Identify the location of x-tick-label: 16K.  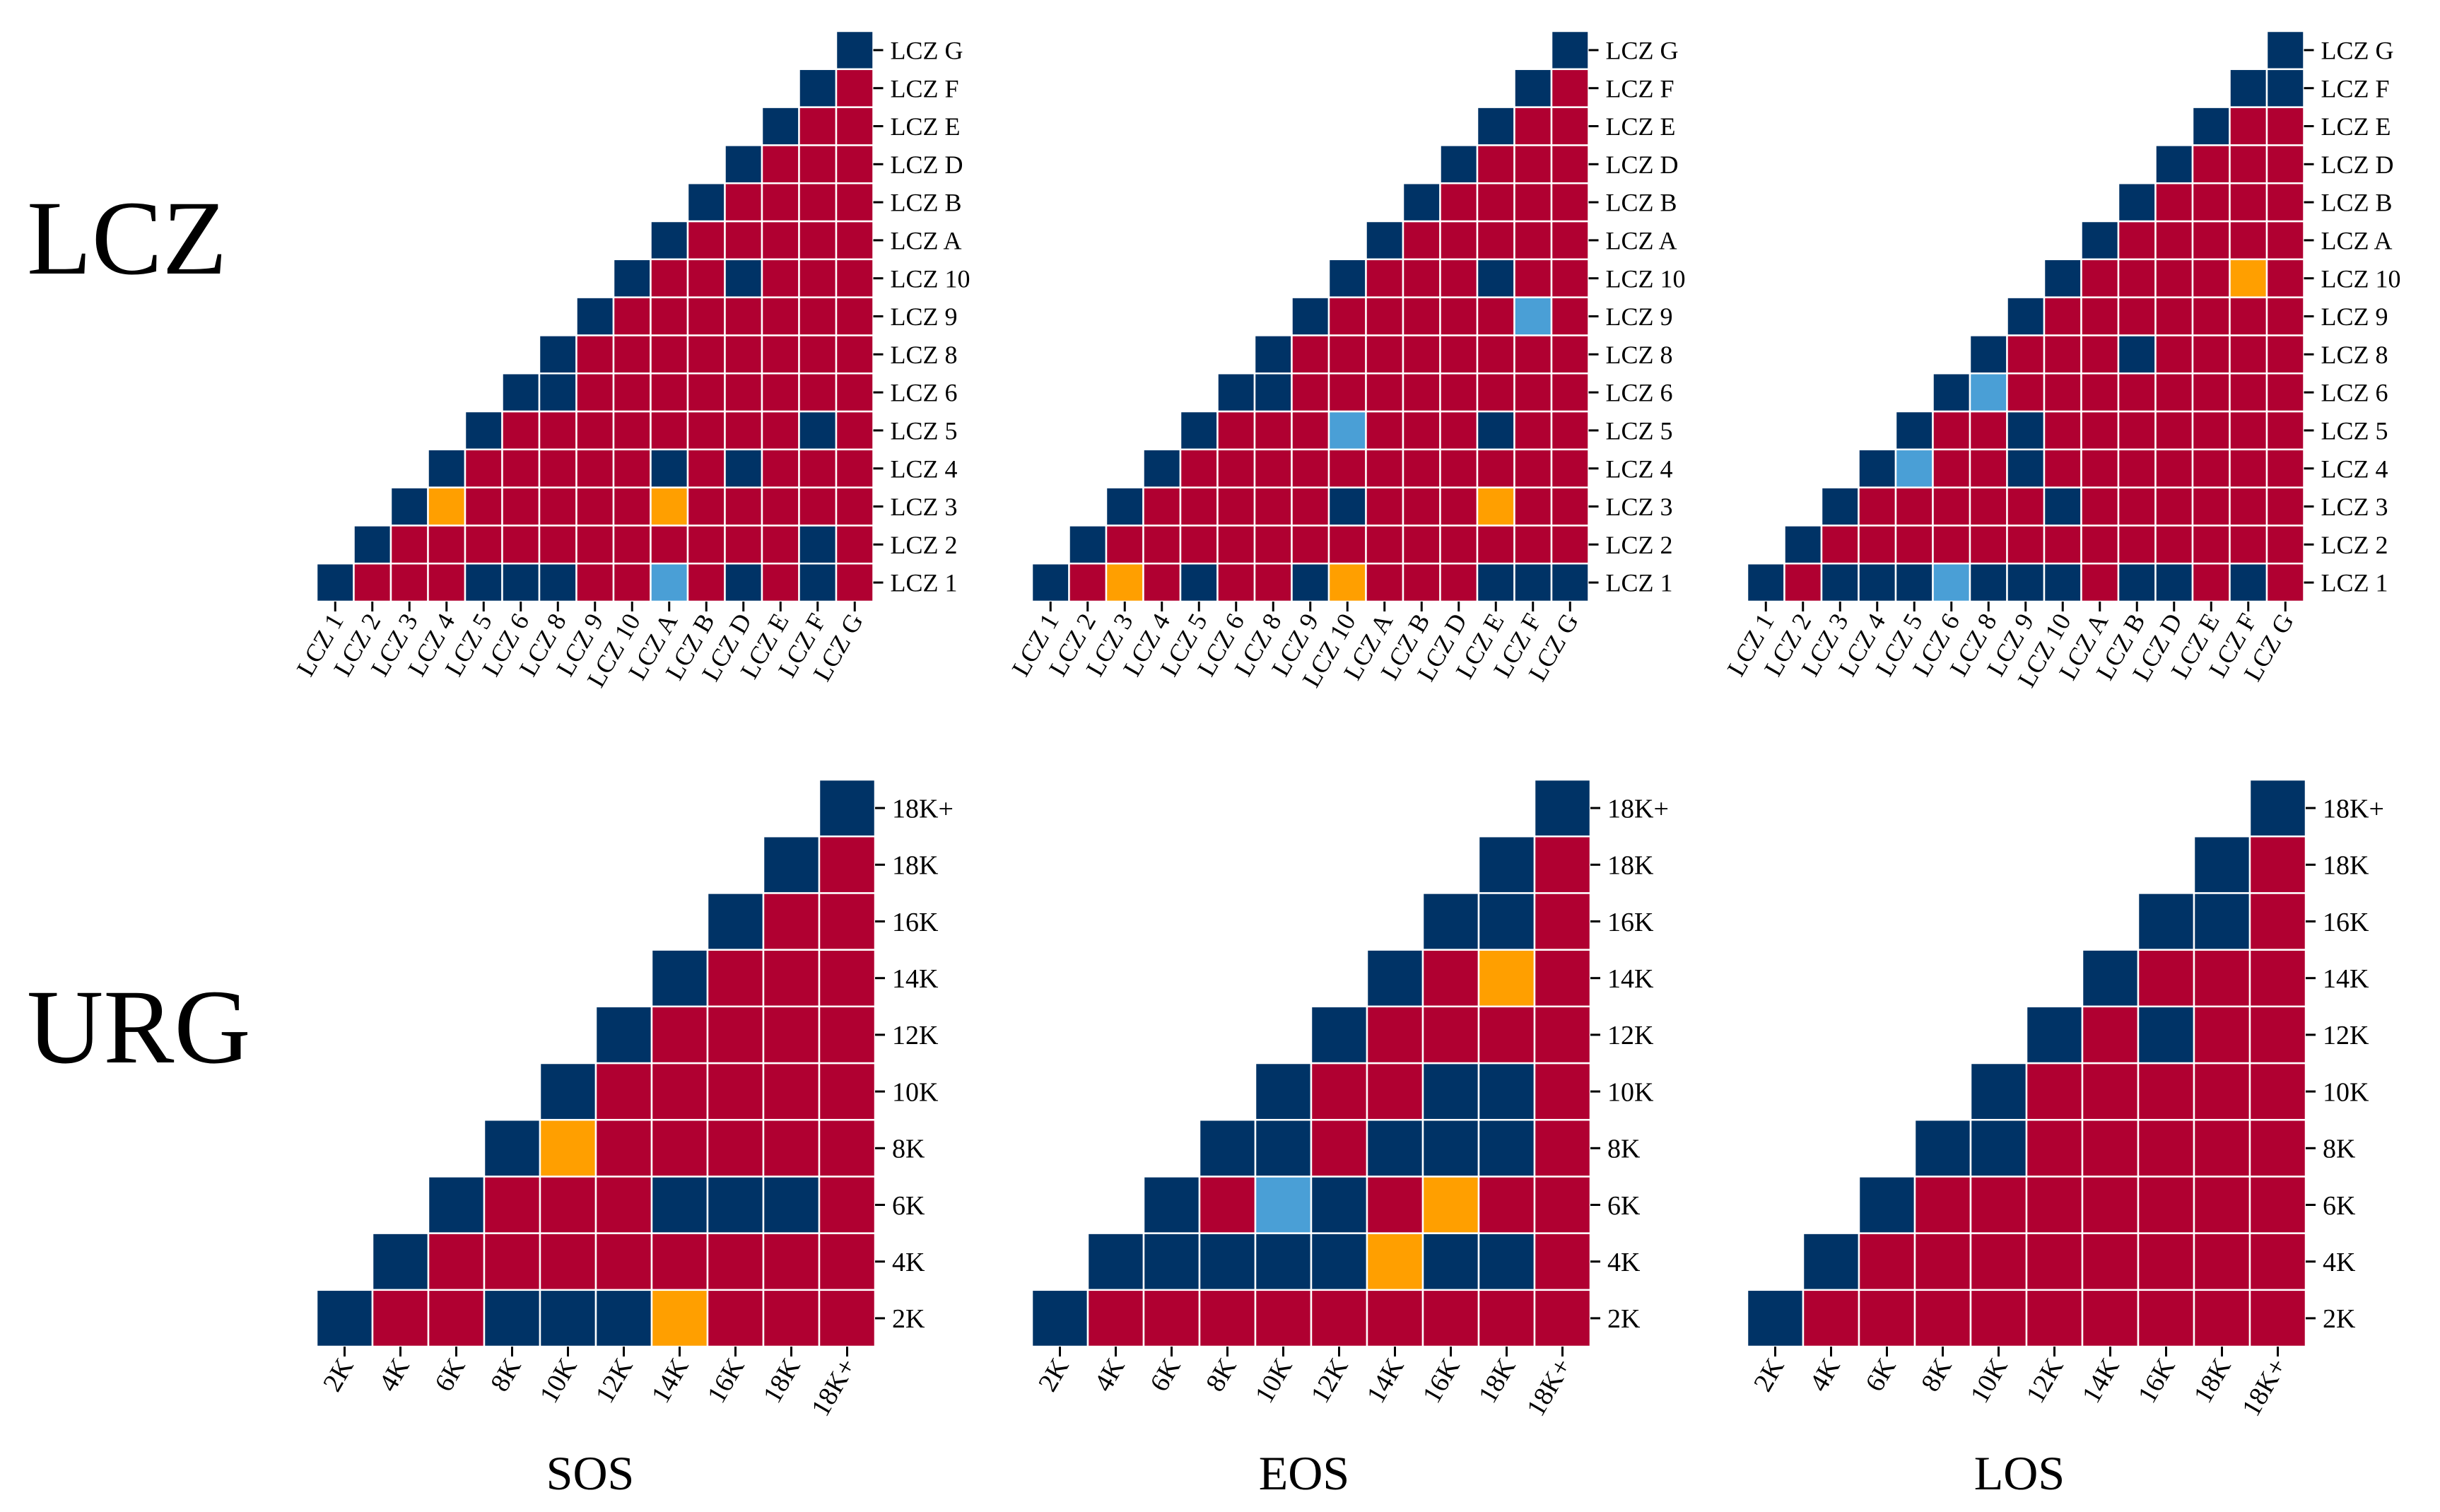
(2156, 1381).